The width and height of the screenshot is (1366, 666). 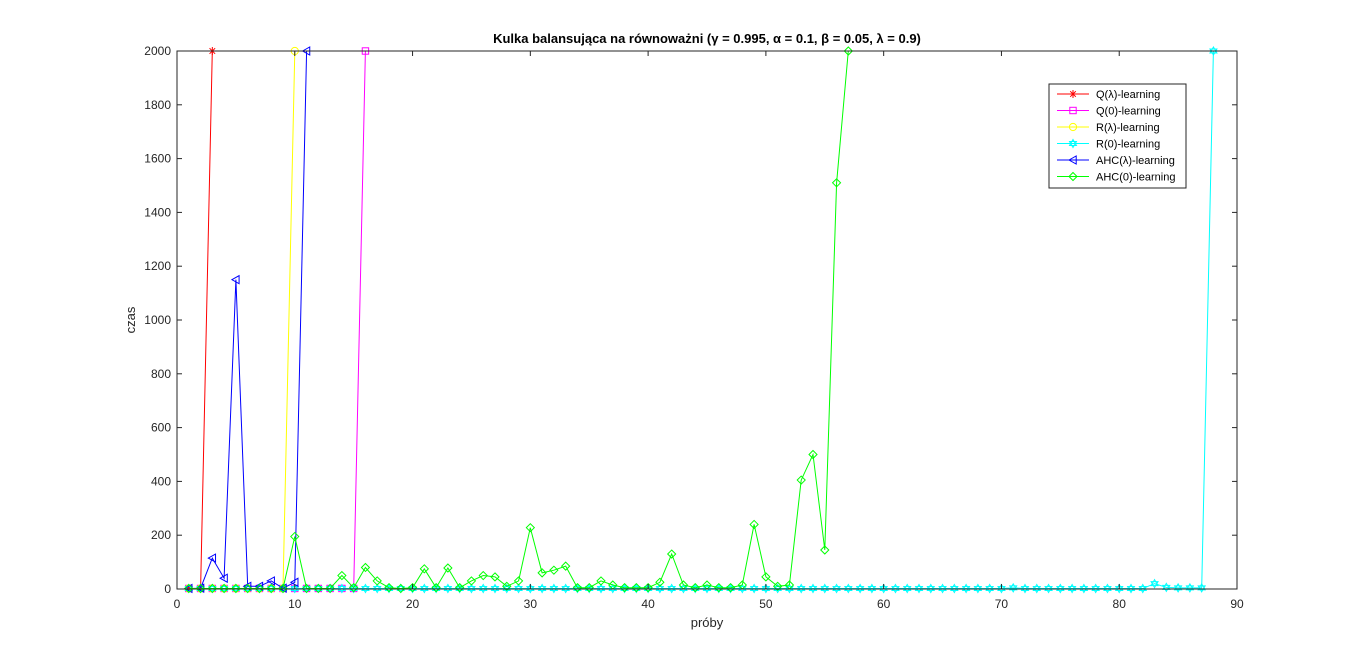 I want to click on x-tick-label: 10, so click(x=295, y=604).